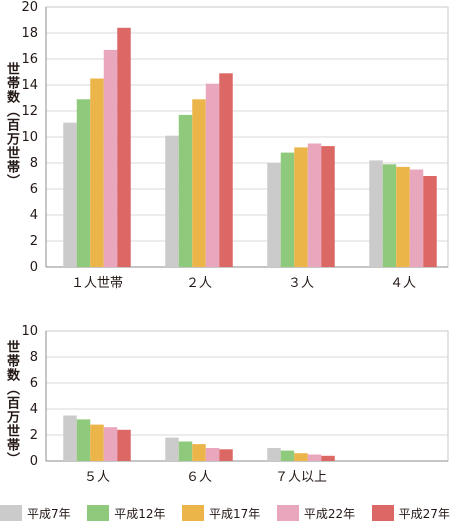  I want to click on legend-item: 平成17年, so click(221, 513).